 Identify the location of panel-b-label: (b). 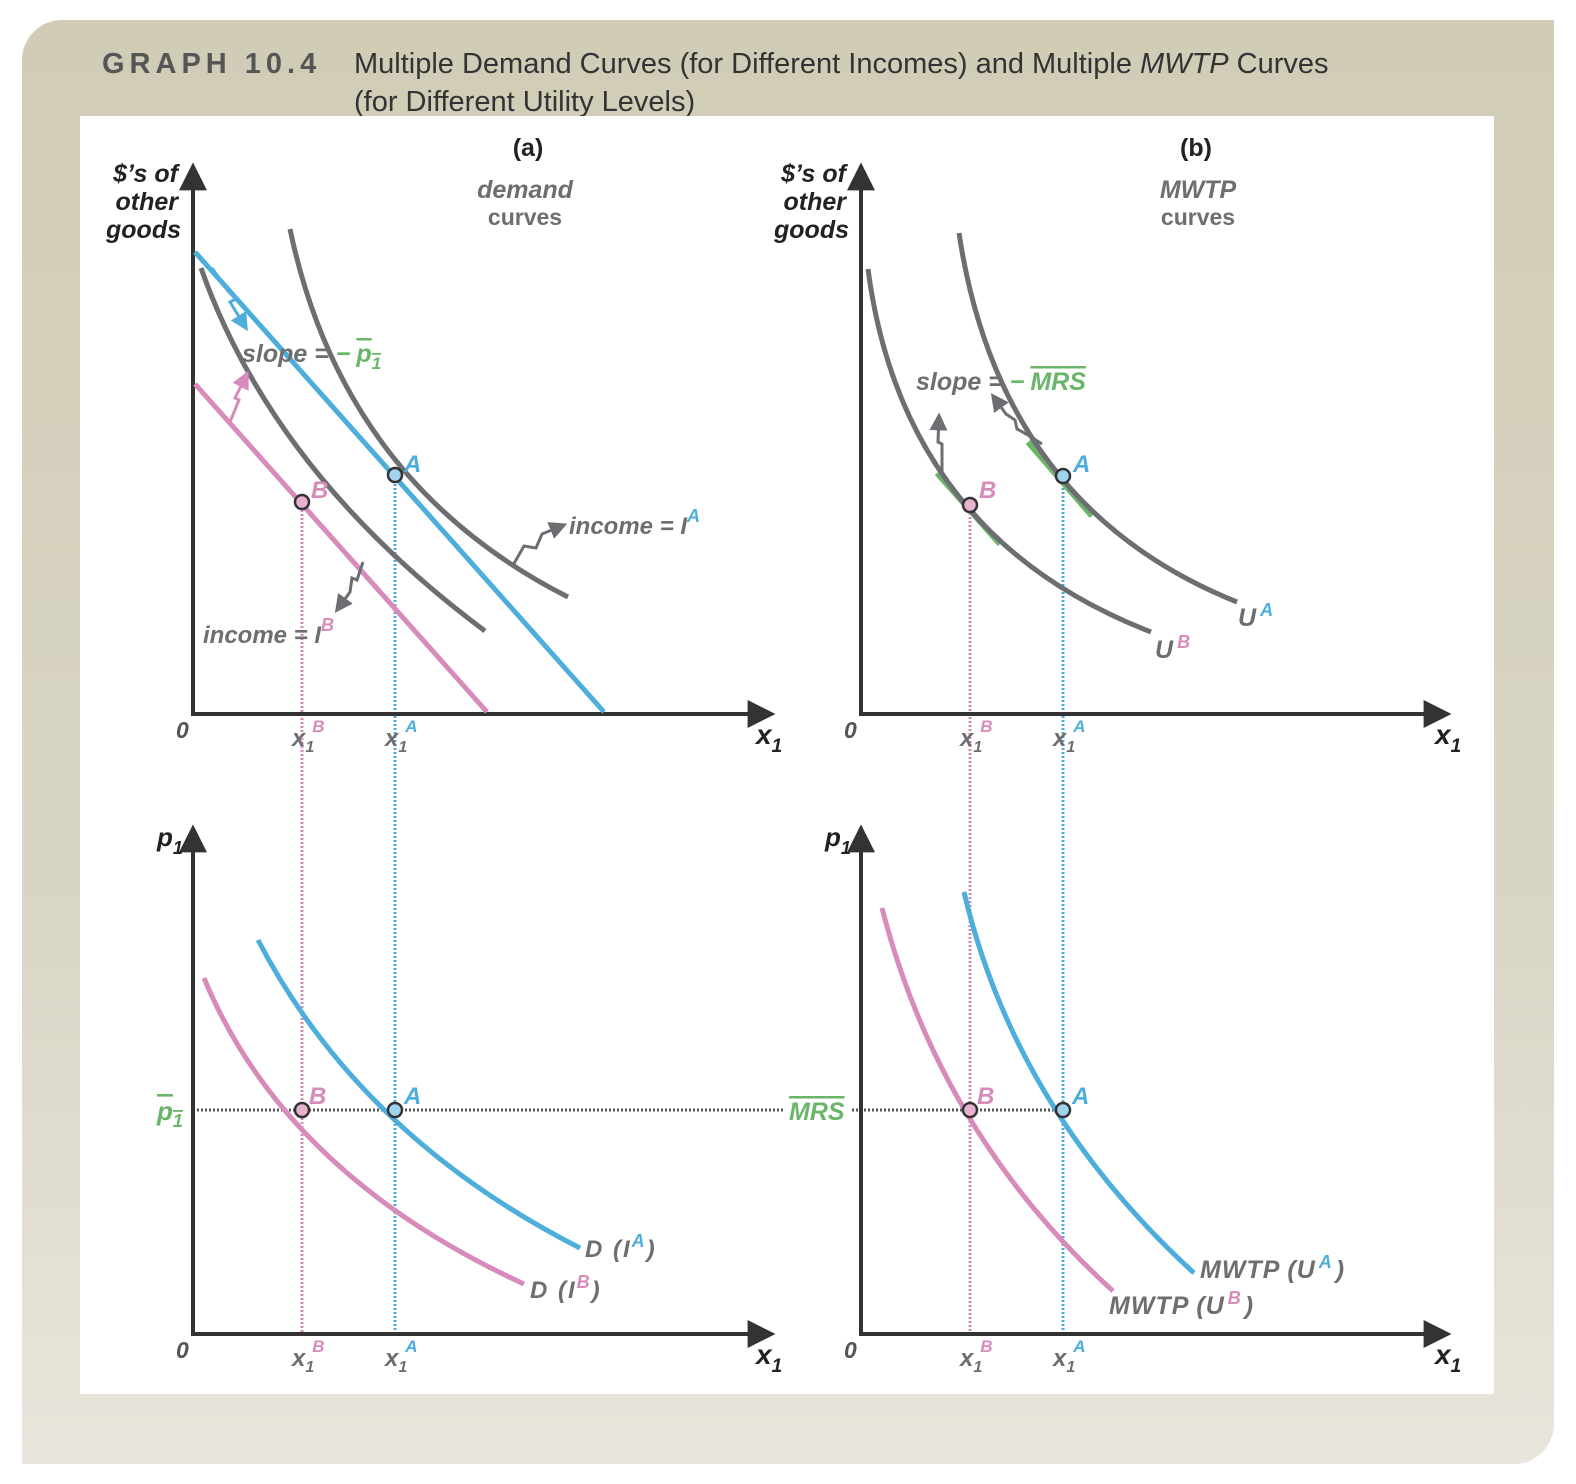
(1196, 148).